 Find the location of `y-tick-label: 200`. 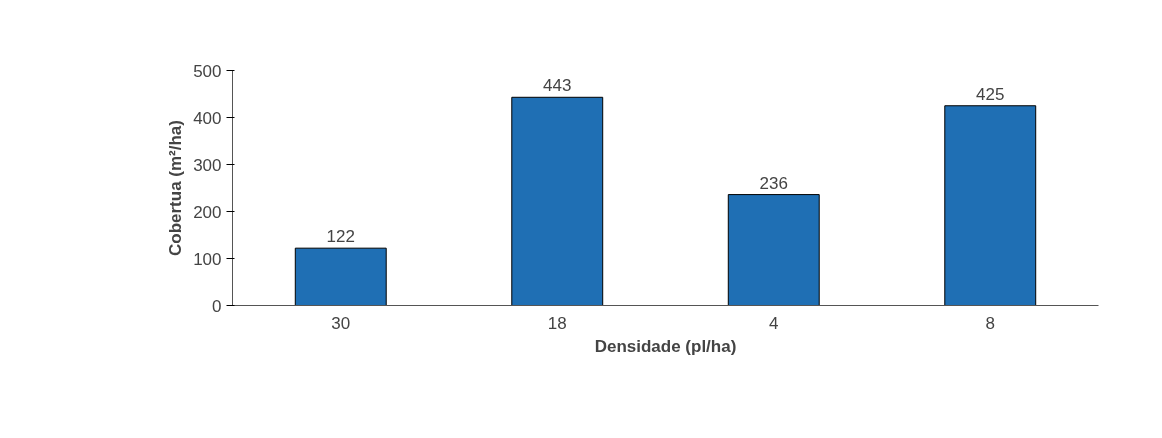

y-tick-label: 200 is located at coordinates (207, 212).